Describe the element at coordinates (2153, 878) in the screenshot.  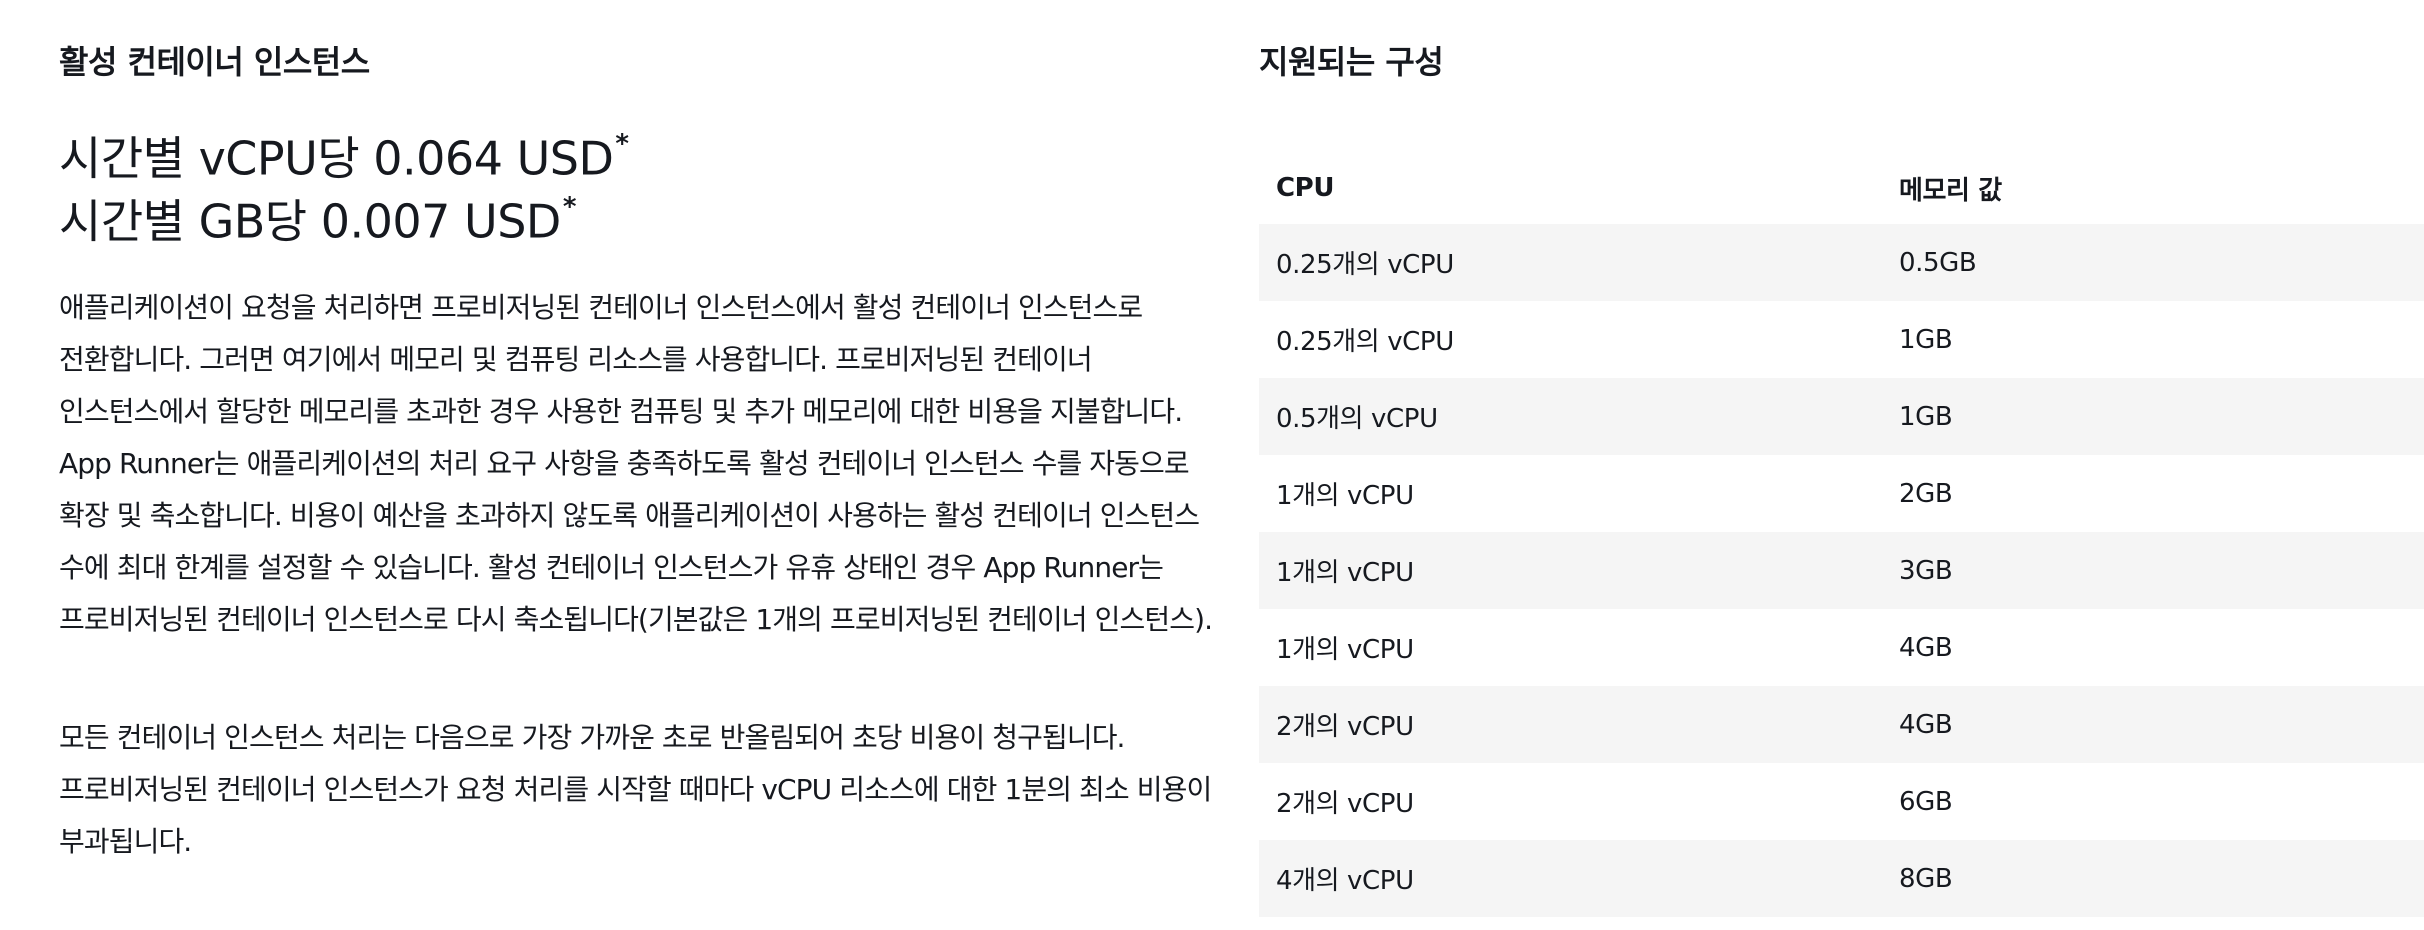
I see `memory-cell: 8GB` at that location.